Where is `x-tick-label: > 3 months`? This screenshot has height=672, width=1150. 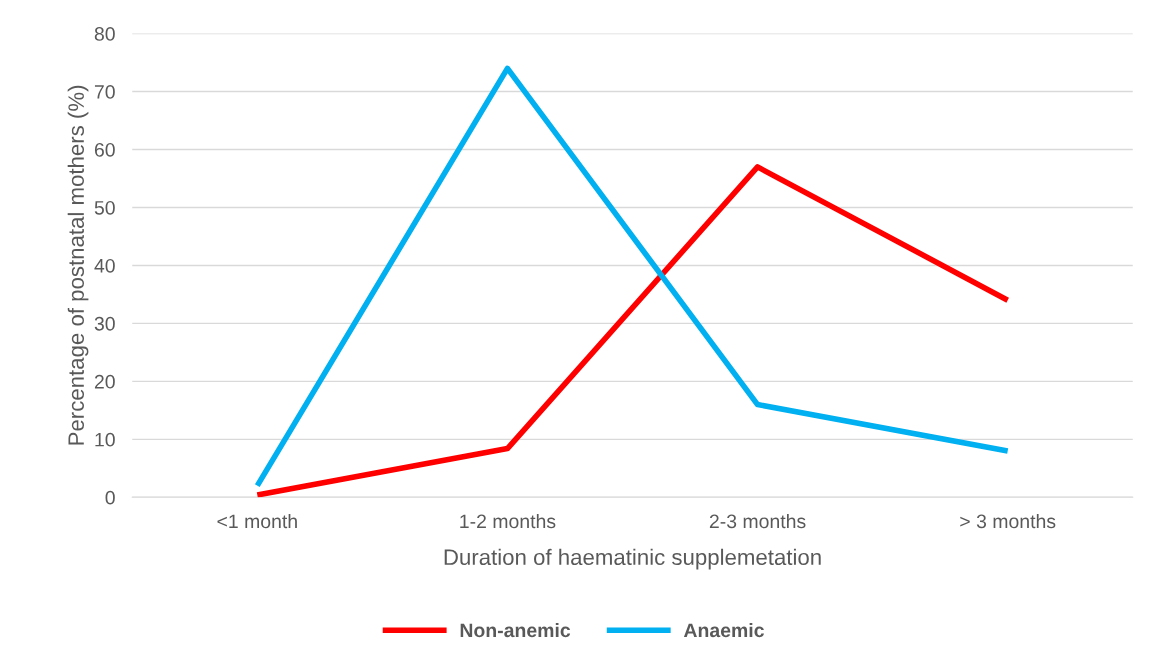 x-tick-label: > 3 months is located at coordinates (1008, 521).